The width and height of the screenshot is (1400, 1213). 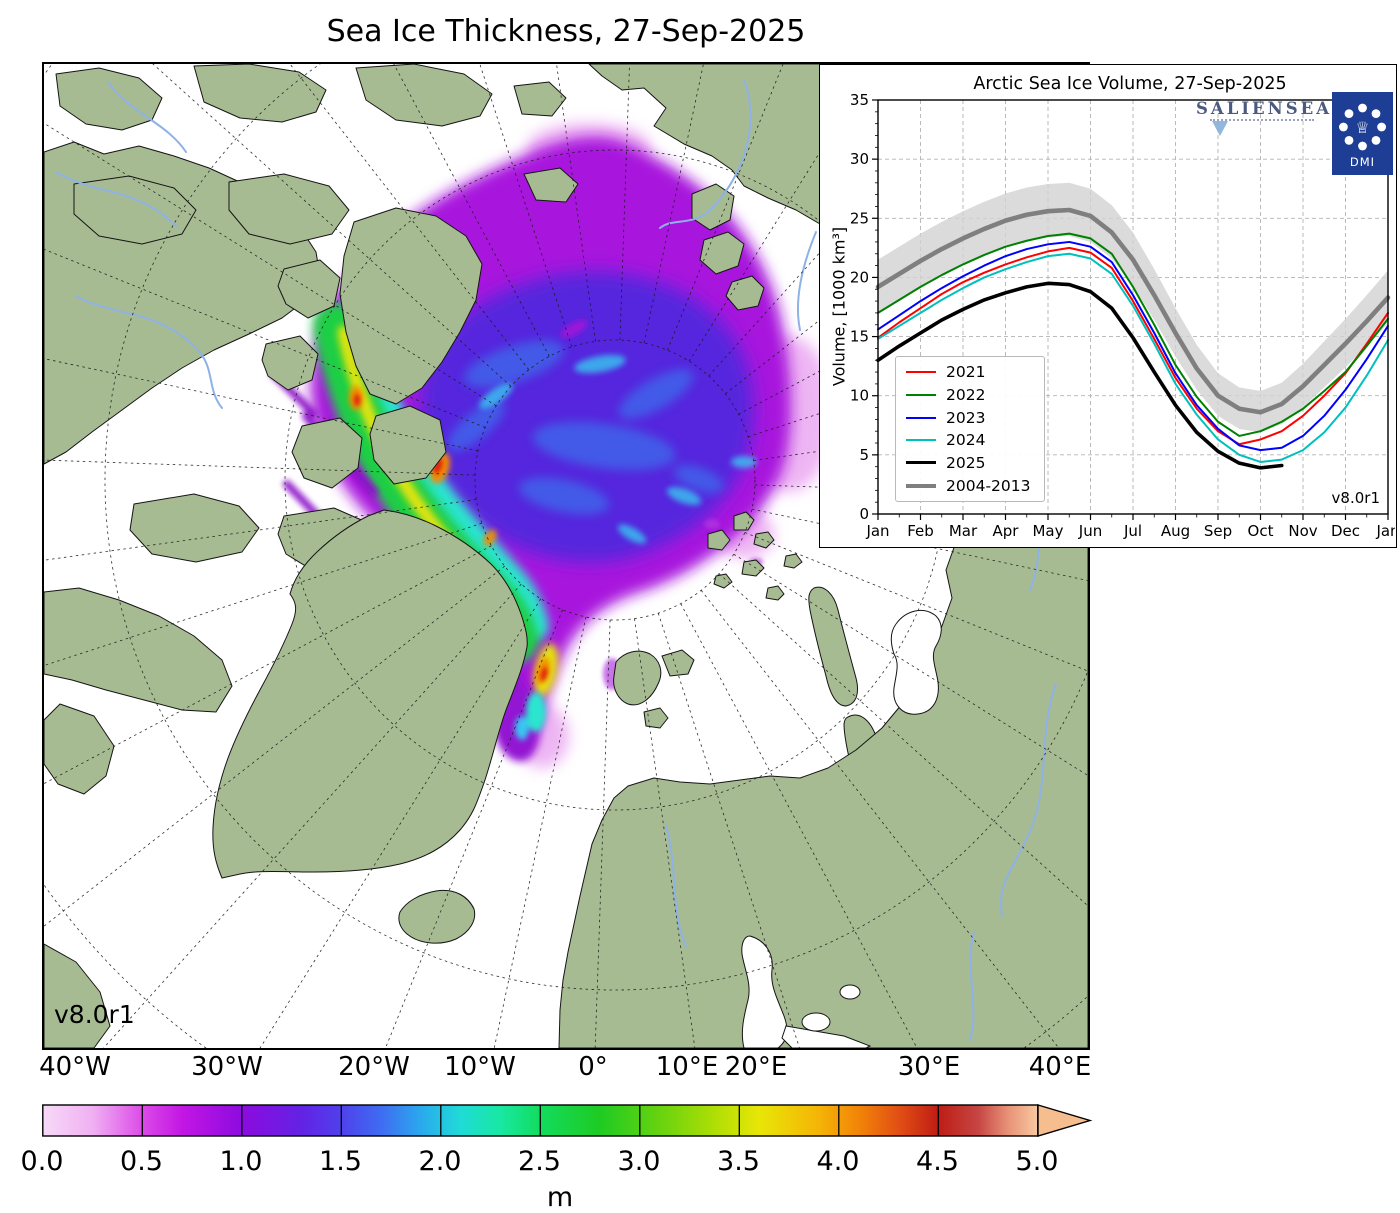 I want to click on inset-chart-title: Arctic Sea Ice Volume, 27-Sep-2025, so click(x=1130, y=84).